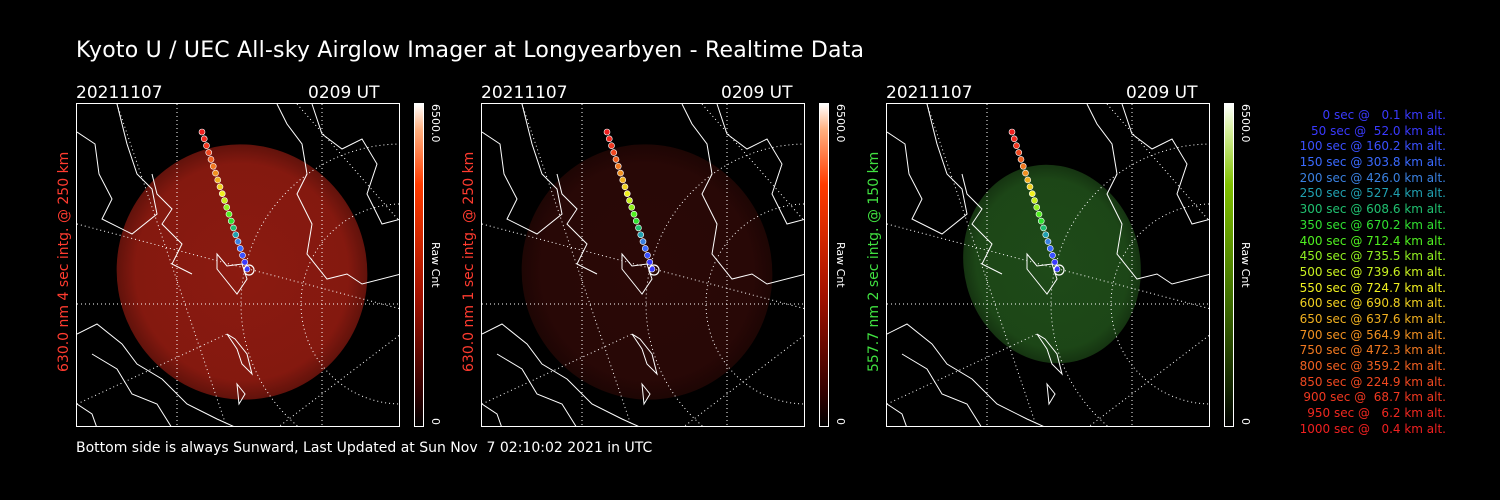  What do you see at coordinates (1372, 381) in the screenshot?
I see `legend-row: 850 sec @ 224.9 km alt.` at bounding box center [1372, 381].